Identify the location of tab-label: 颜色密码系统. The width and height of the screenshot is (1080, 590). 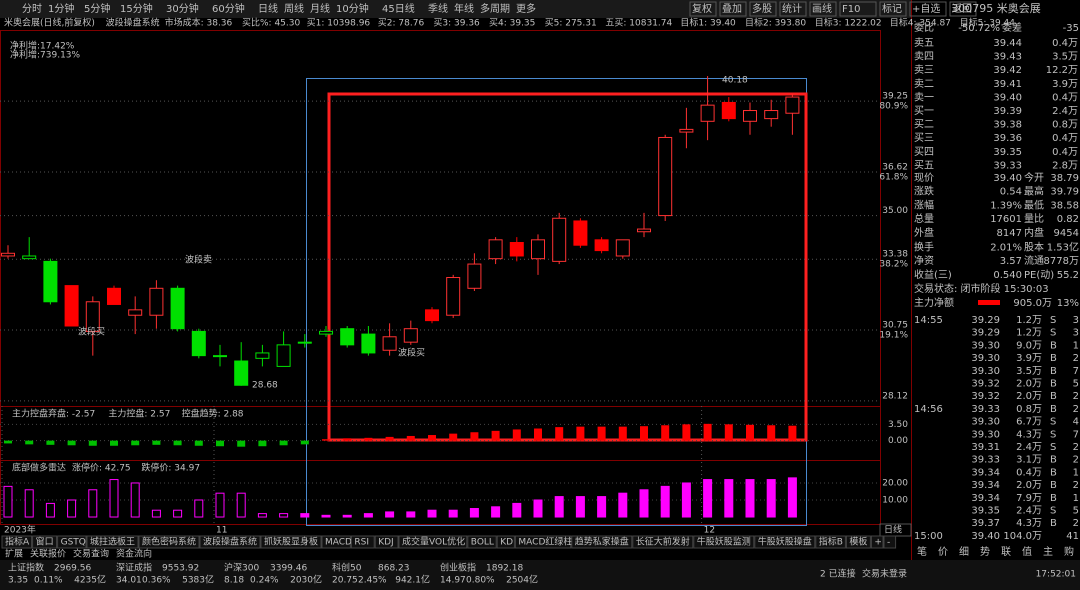
(169, 542).